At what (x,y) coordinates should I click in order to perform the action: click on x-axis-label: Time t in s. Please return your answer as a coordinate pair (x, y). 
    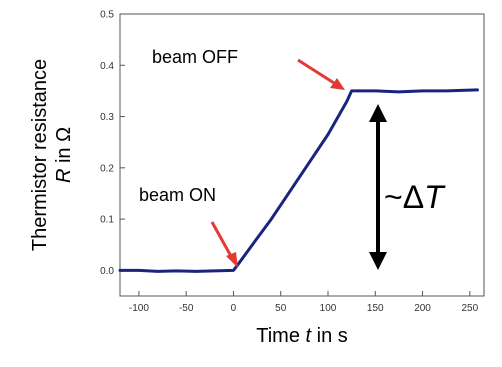
    Looking at the image, I should click on (302, 336).